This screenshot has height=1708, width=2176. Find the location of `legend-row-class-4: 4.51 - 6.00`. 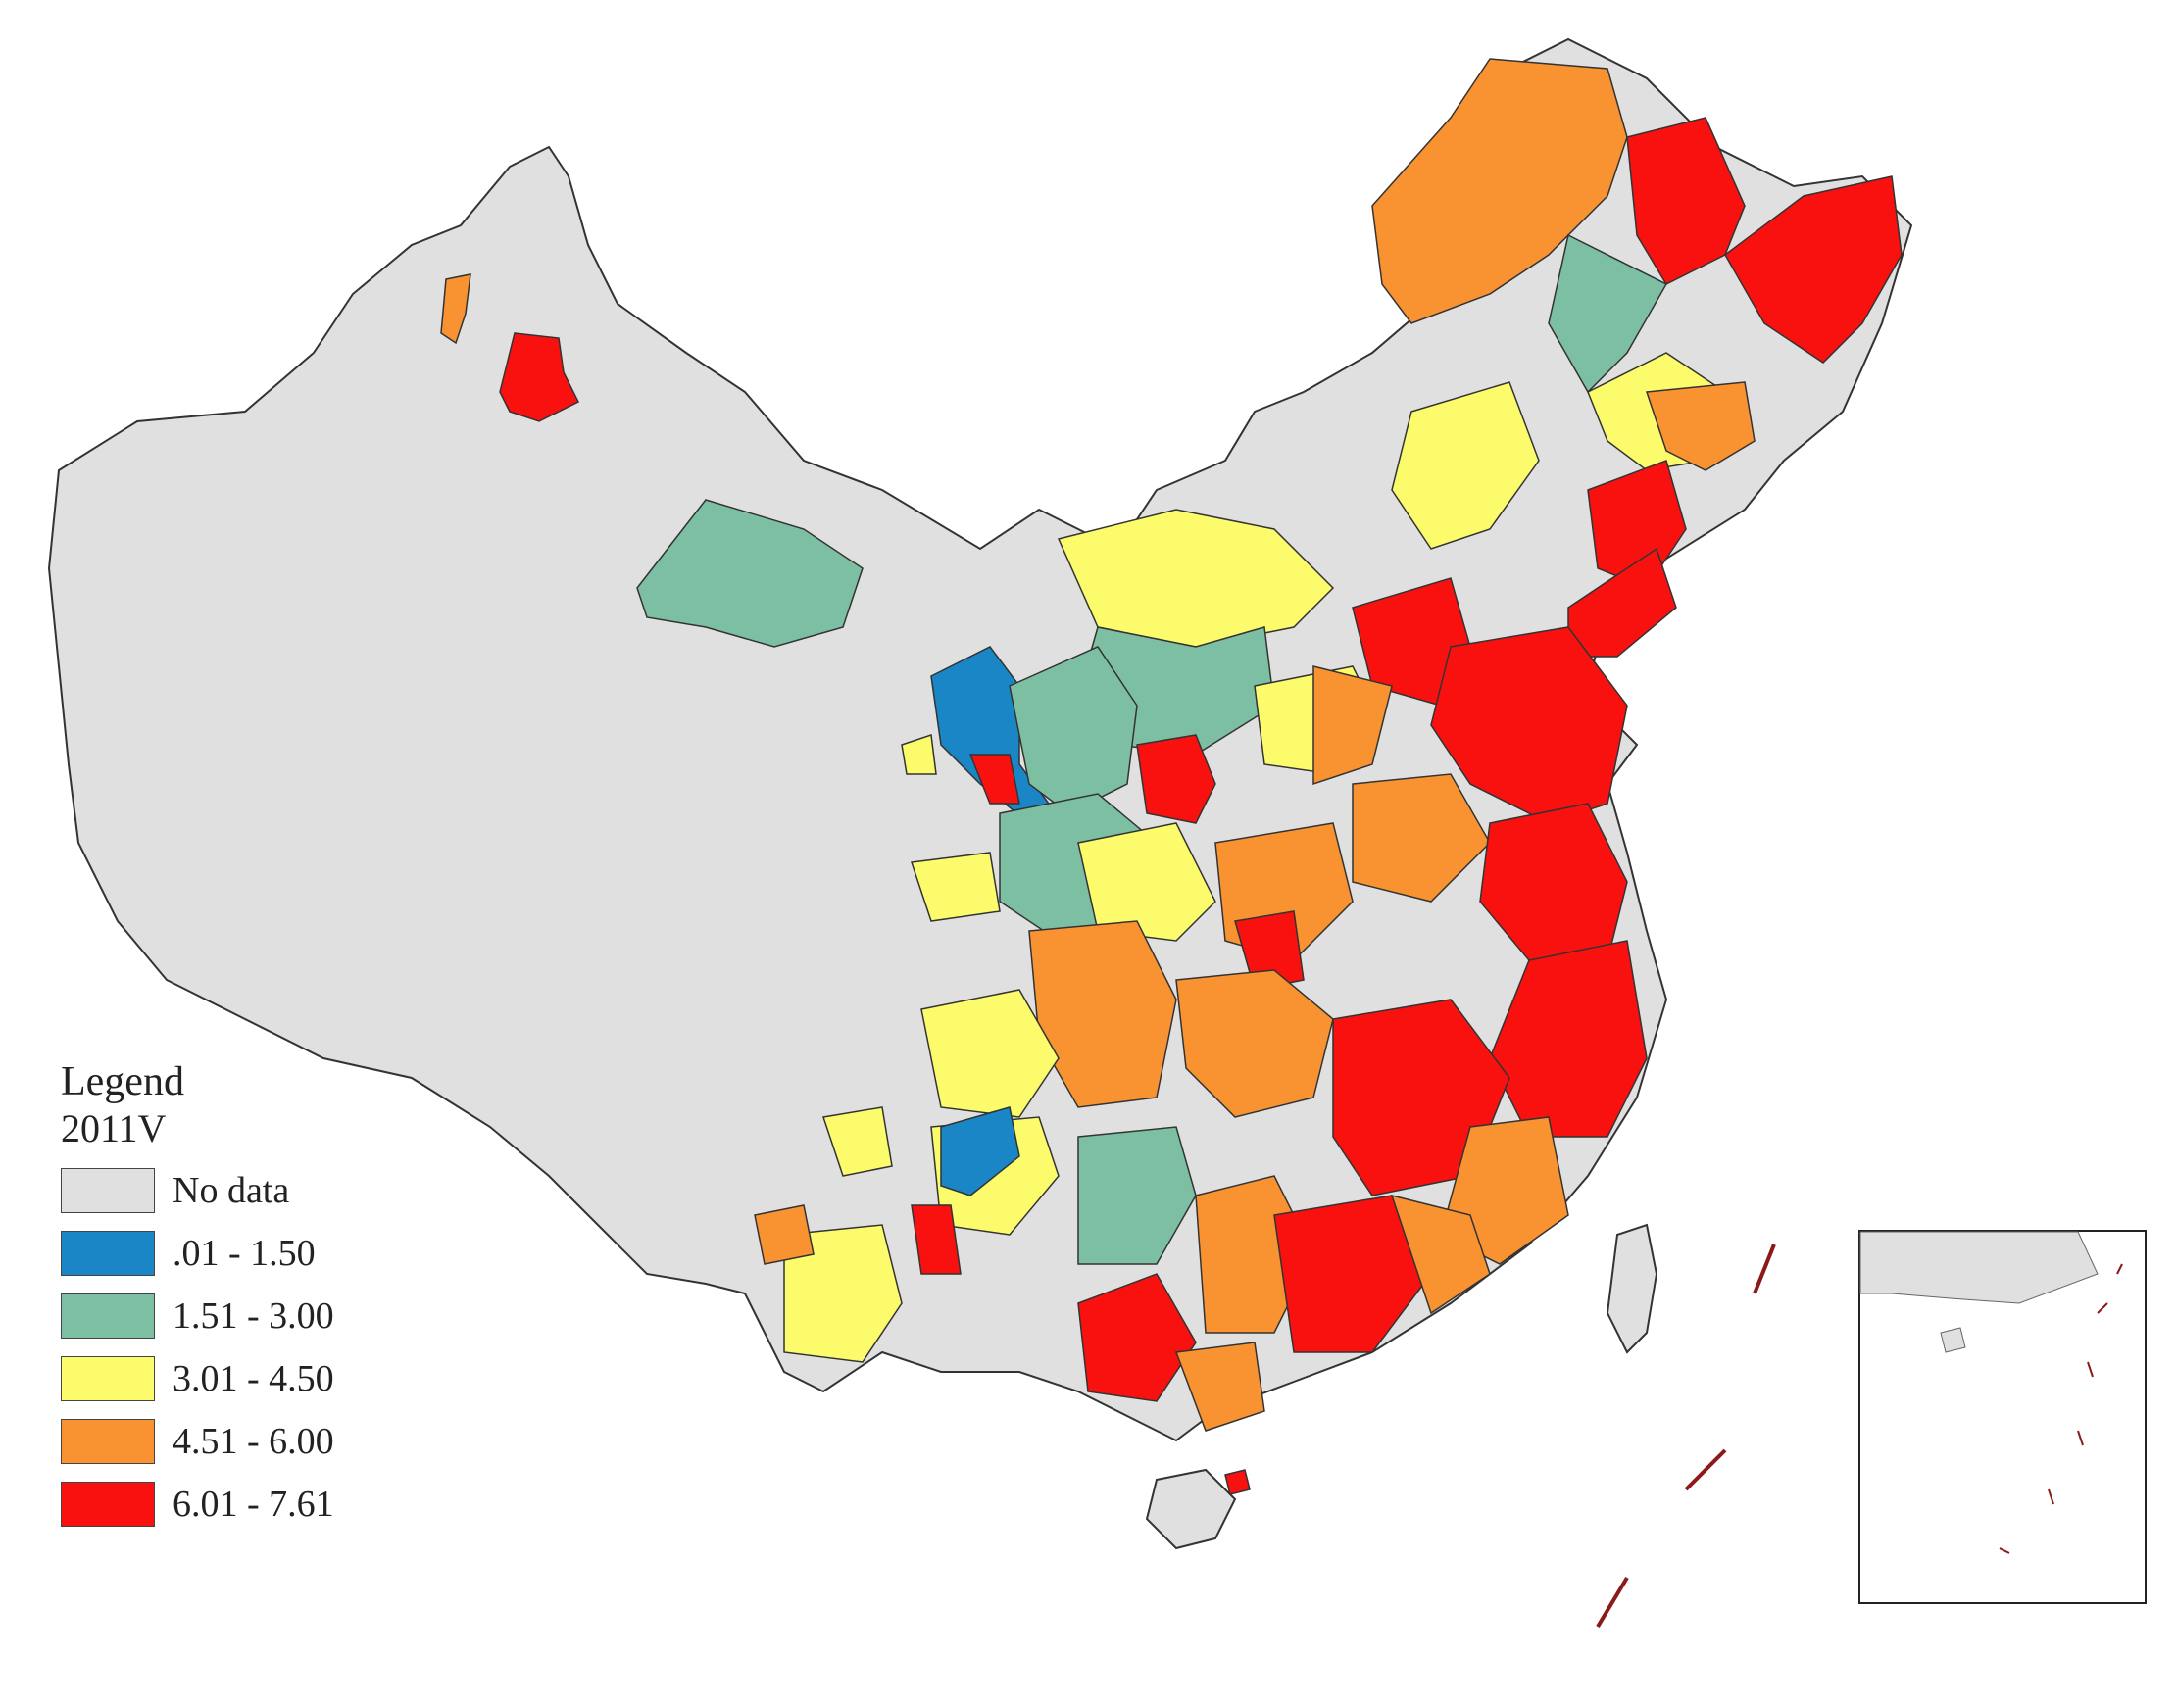

legend-row-class-4: 4.51 - 6.00 is located at coordinates (238, 1441).